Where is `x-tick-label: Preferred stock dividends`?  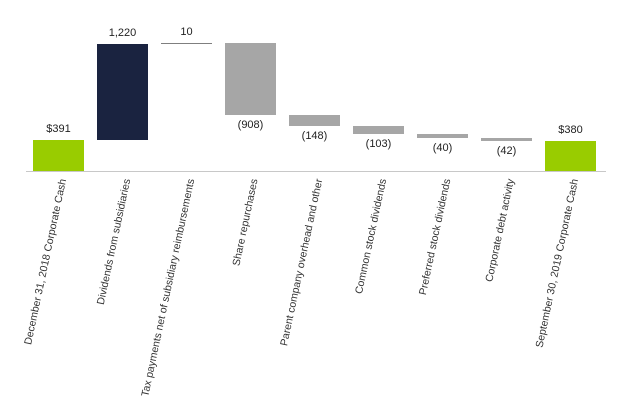
x-tick-label: Preferred stock dividends is located at coordinates (434, 237).